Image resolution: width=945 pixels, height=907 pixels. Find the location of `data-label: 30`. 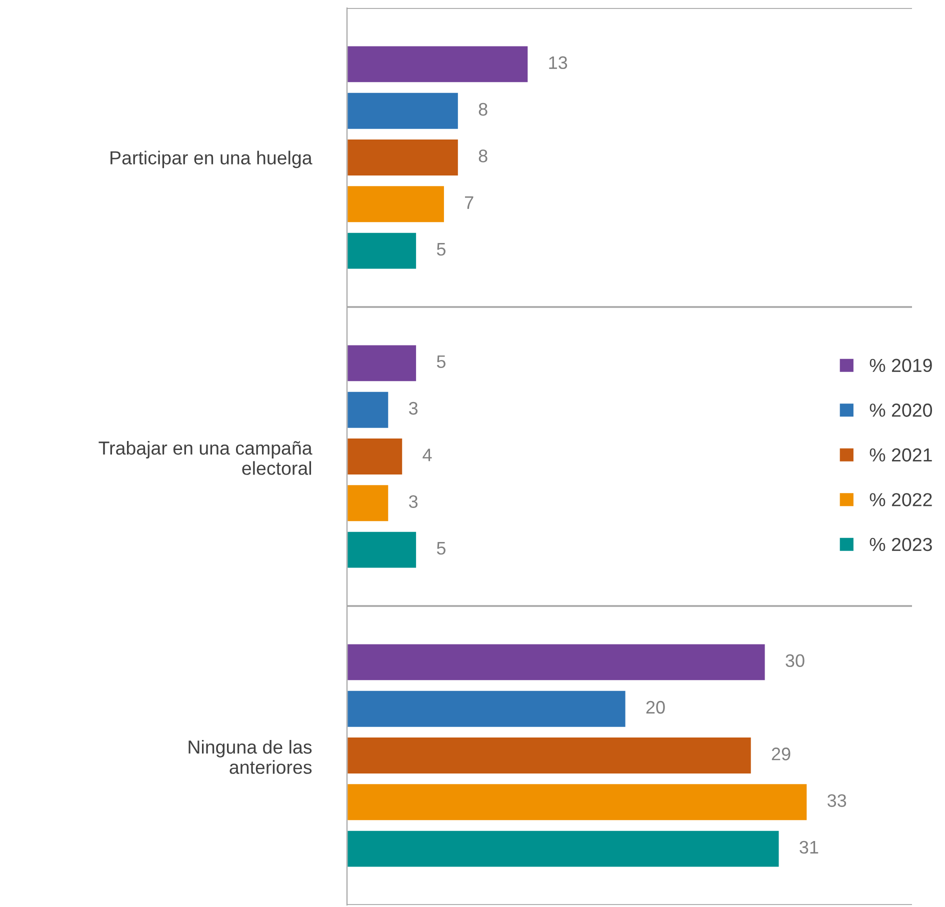

data-label: 30 is located at coordinates (795, 661).